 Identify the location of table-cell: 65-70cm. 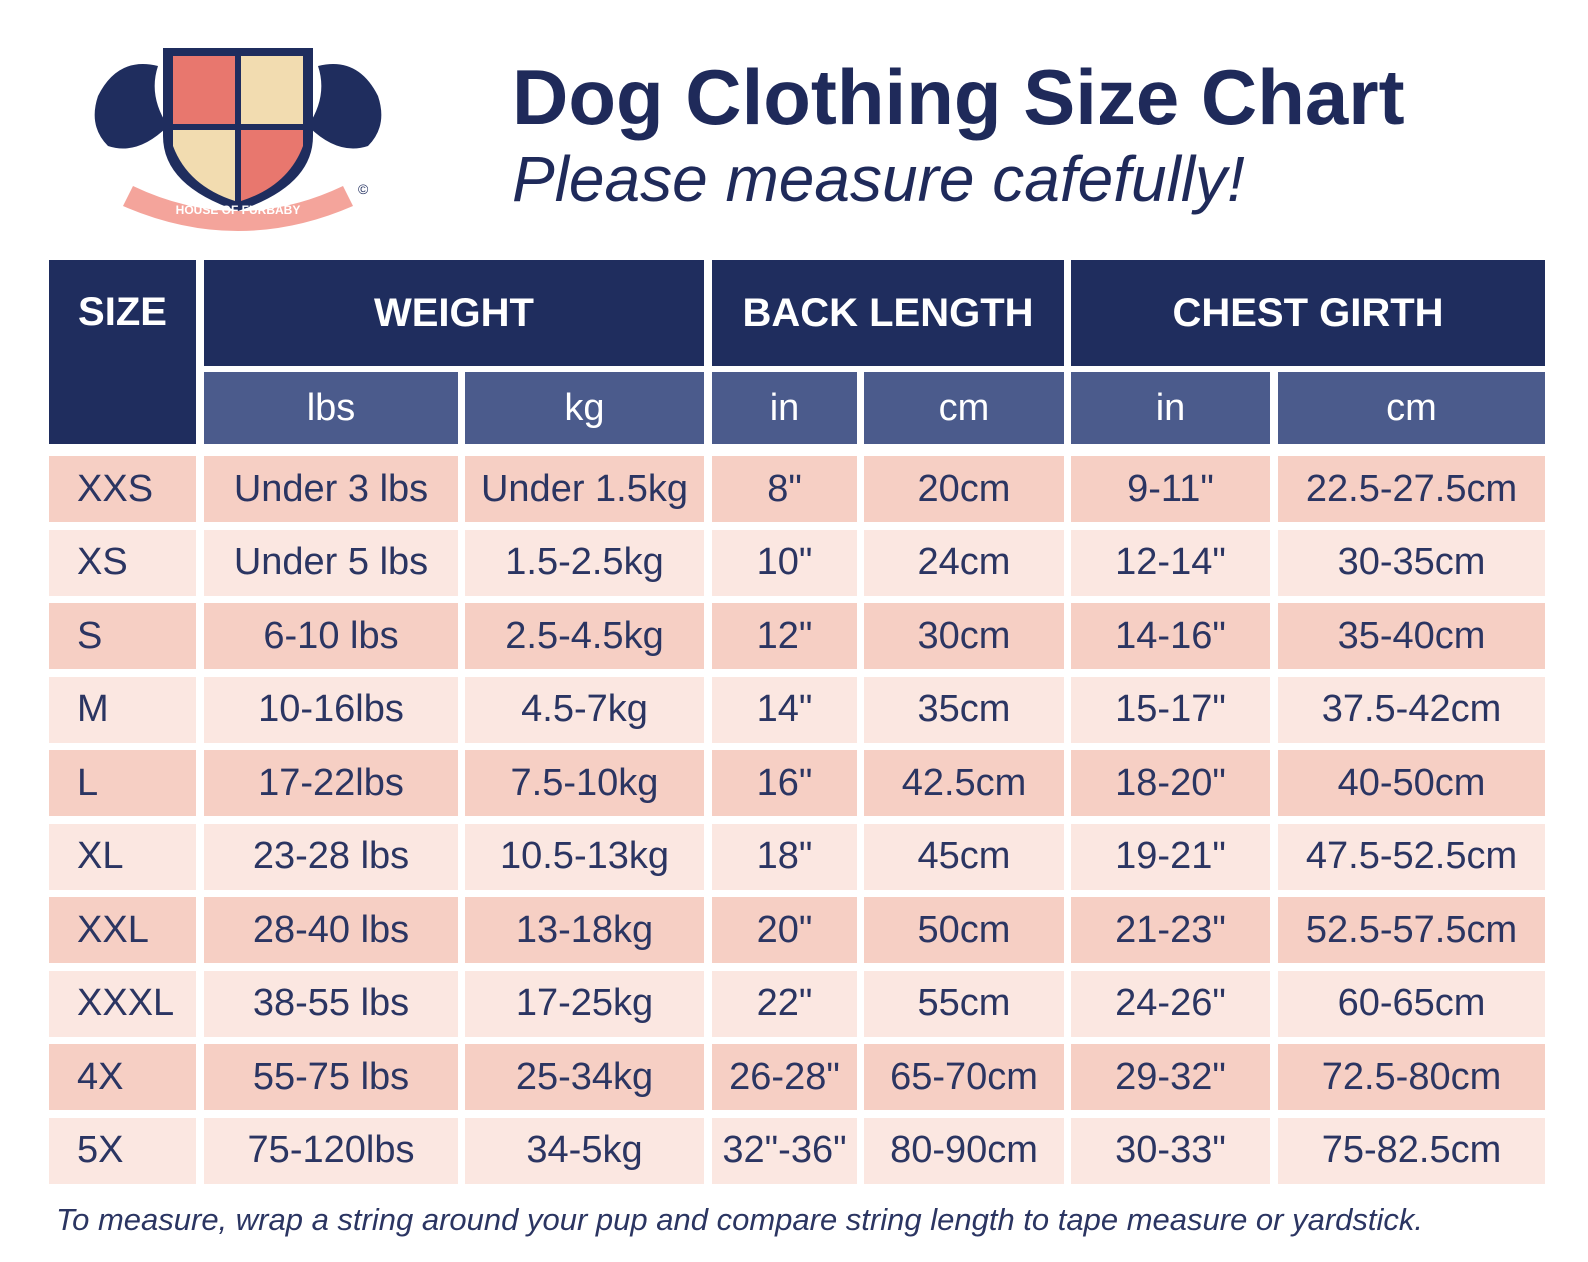
(964, 1077).